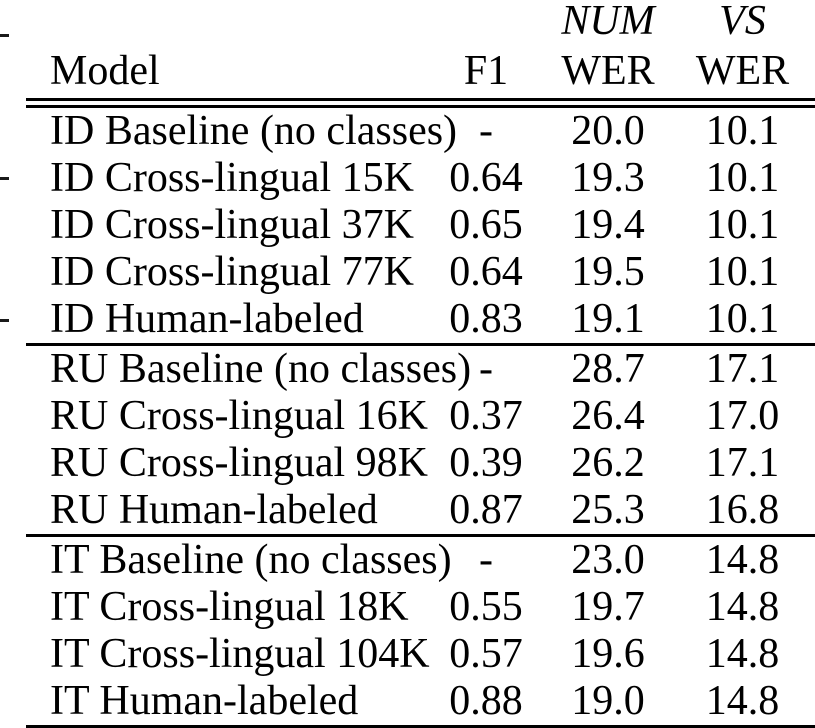  Describe the element at coordinates (254, 131) in the screenshot. I see `model-cell: ID Baseline (no classes)` at that location.